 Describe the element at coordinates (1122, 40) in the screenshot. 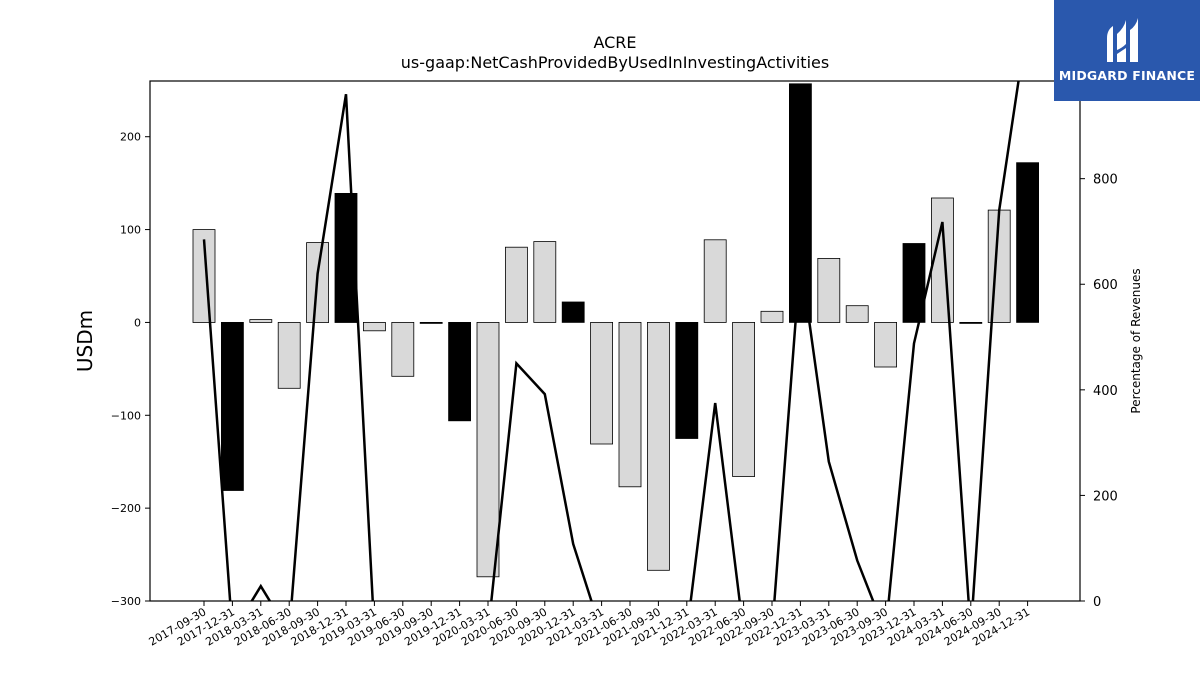

I see `midgard-logo-icon` at that location.